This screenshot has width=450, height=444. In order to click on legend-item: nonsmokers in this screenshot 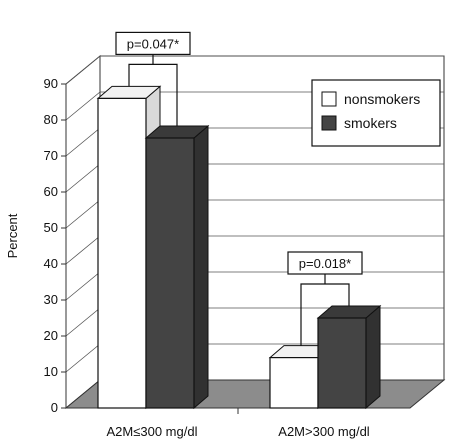, I will do `click(370, 99)`.